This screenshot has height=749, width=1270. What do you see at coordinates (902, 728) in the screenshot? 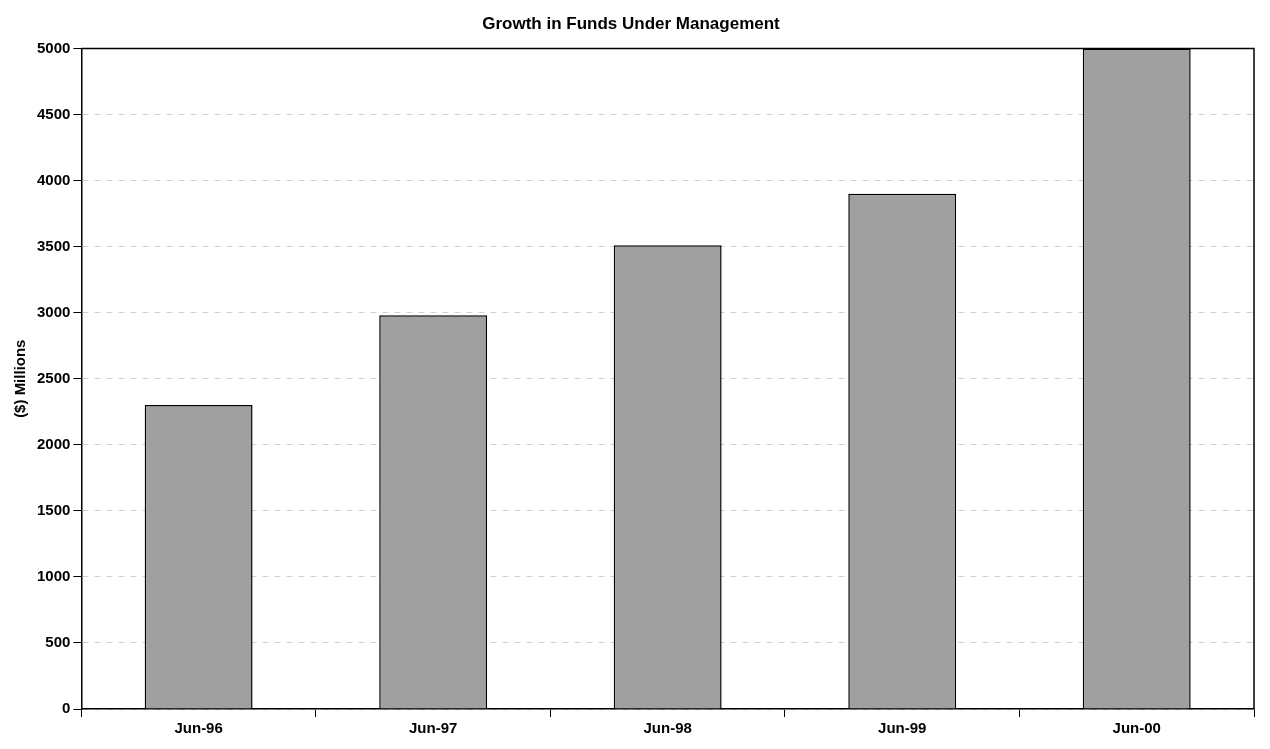
I see `x-tick-label: Jun-99` at bounding box center [902, 728].